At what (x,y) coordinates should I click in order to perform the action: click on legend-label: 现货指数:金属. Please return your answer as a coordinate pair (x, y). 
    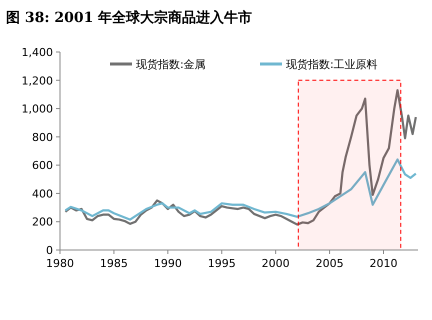
    Looking at the image, I should click on (171, 64).